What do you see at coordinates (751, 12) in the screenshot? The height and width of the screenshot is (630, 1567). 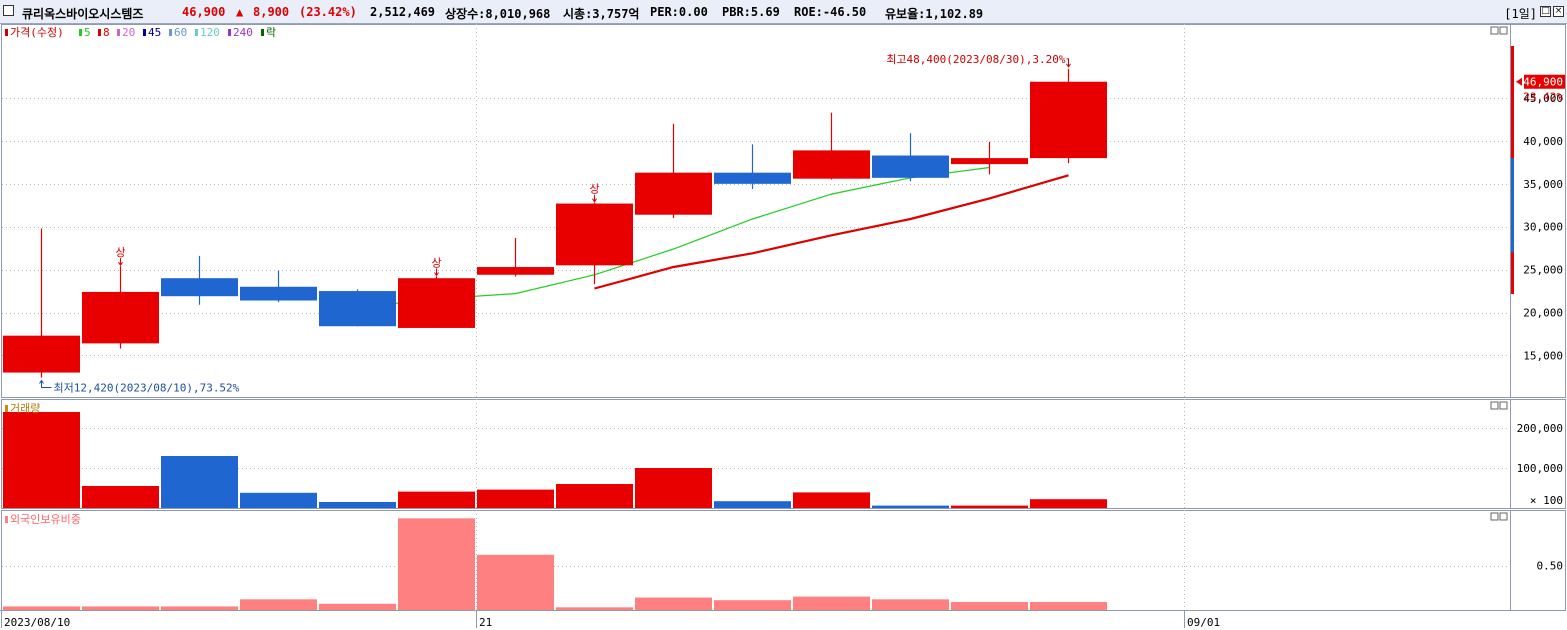 I see `pbr-value: PBR:5.69` at bounding box center [751, 12].